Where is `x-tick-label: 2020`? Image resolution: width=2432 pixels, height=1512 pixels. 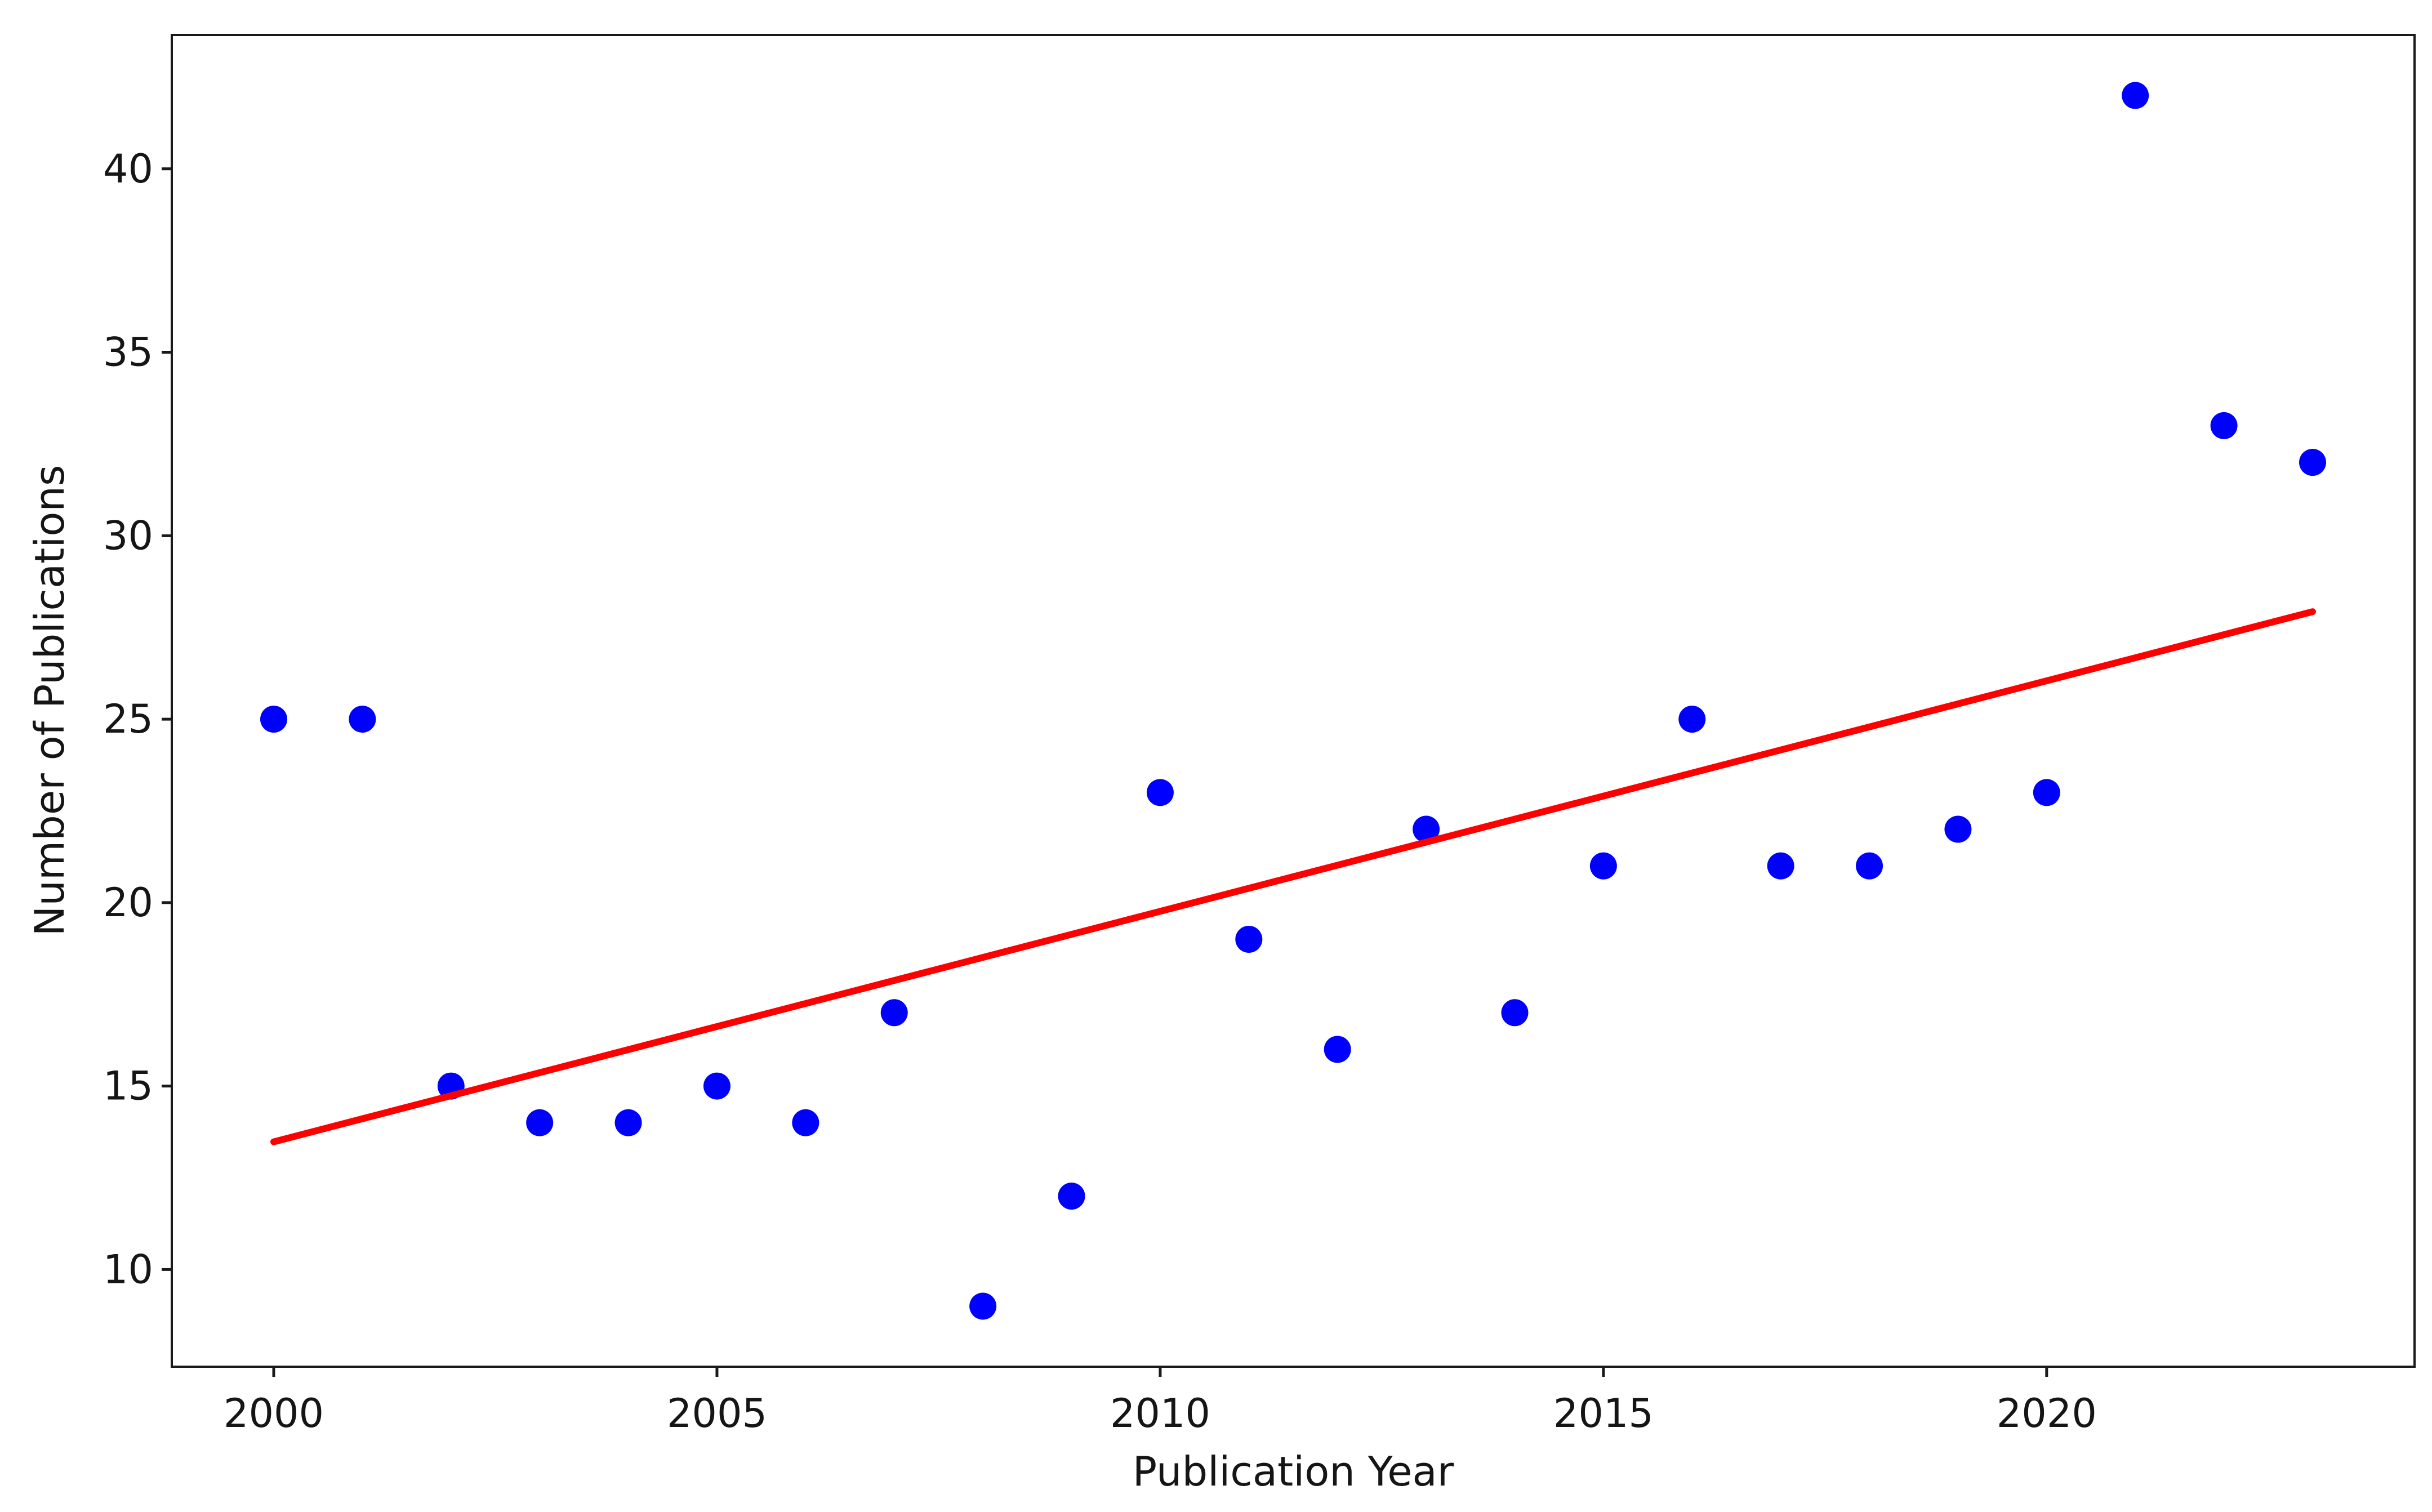 x-tick-label: 2020 is located at coordinates (2047, 1413).